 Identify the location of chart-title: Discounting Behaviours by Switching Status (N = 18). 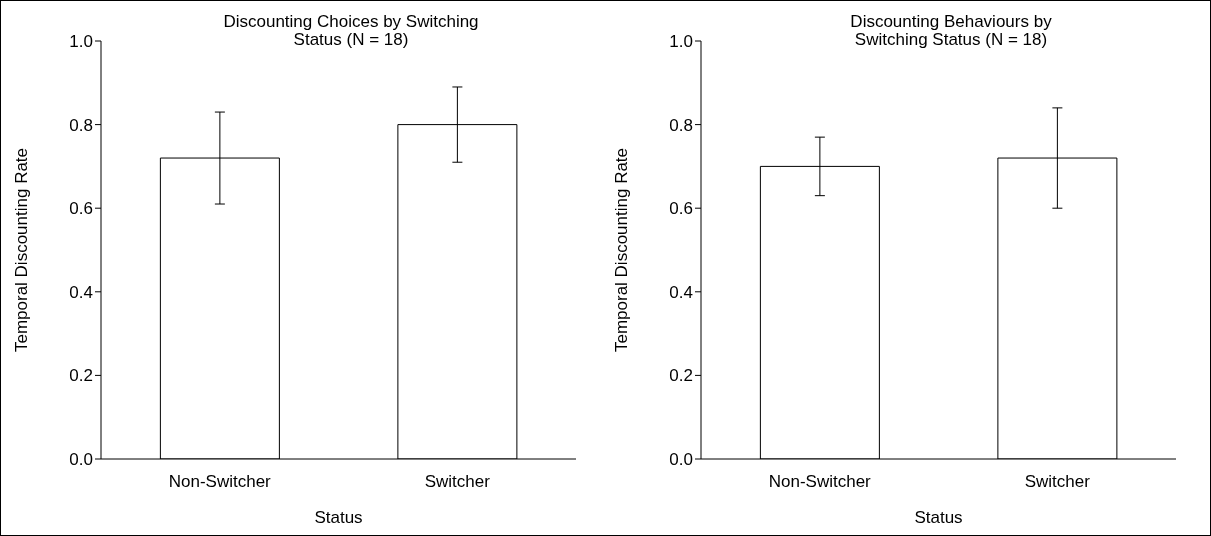
(951, 30).